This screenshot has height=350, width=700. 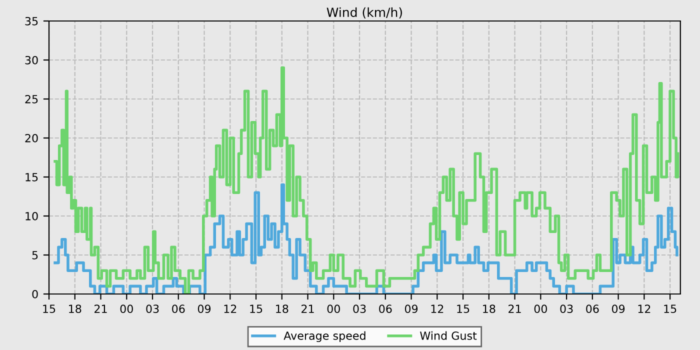 I want to click on chart-title: Wind (km/h), so click(x=364, y=12).